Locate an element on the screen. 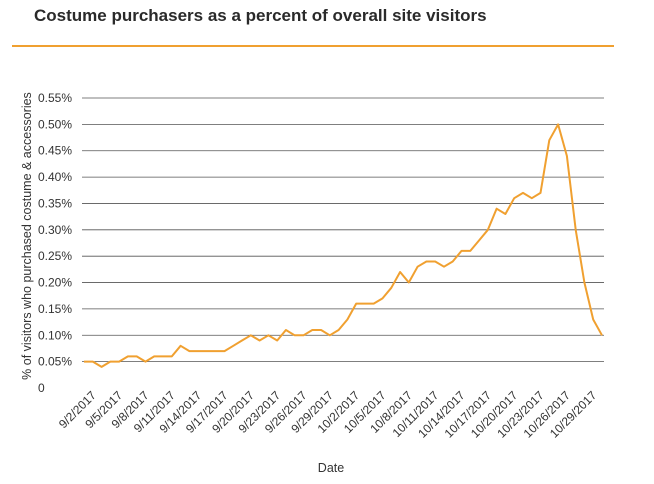  y-tick-label: 0.35% is located at coordinates (55, 203).